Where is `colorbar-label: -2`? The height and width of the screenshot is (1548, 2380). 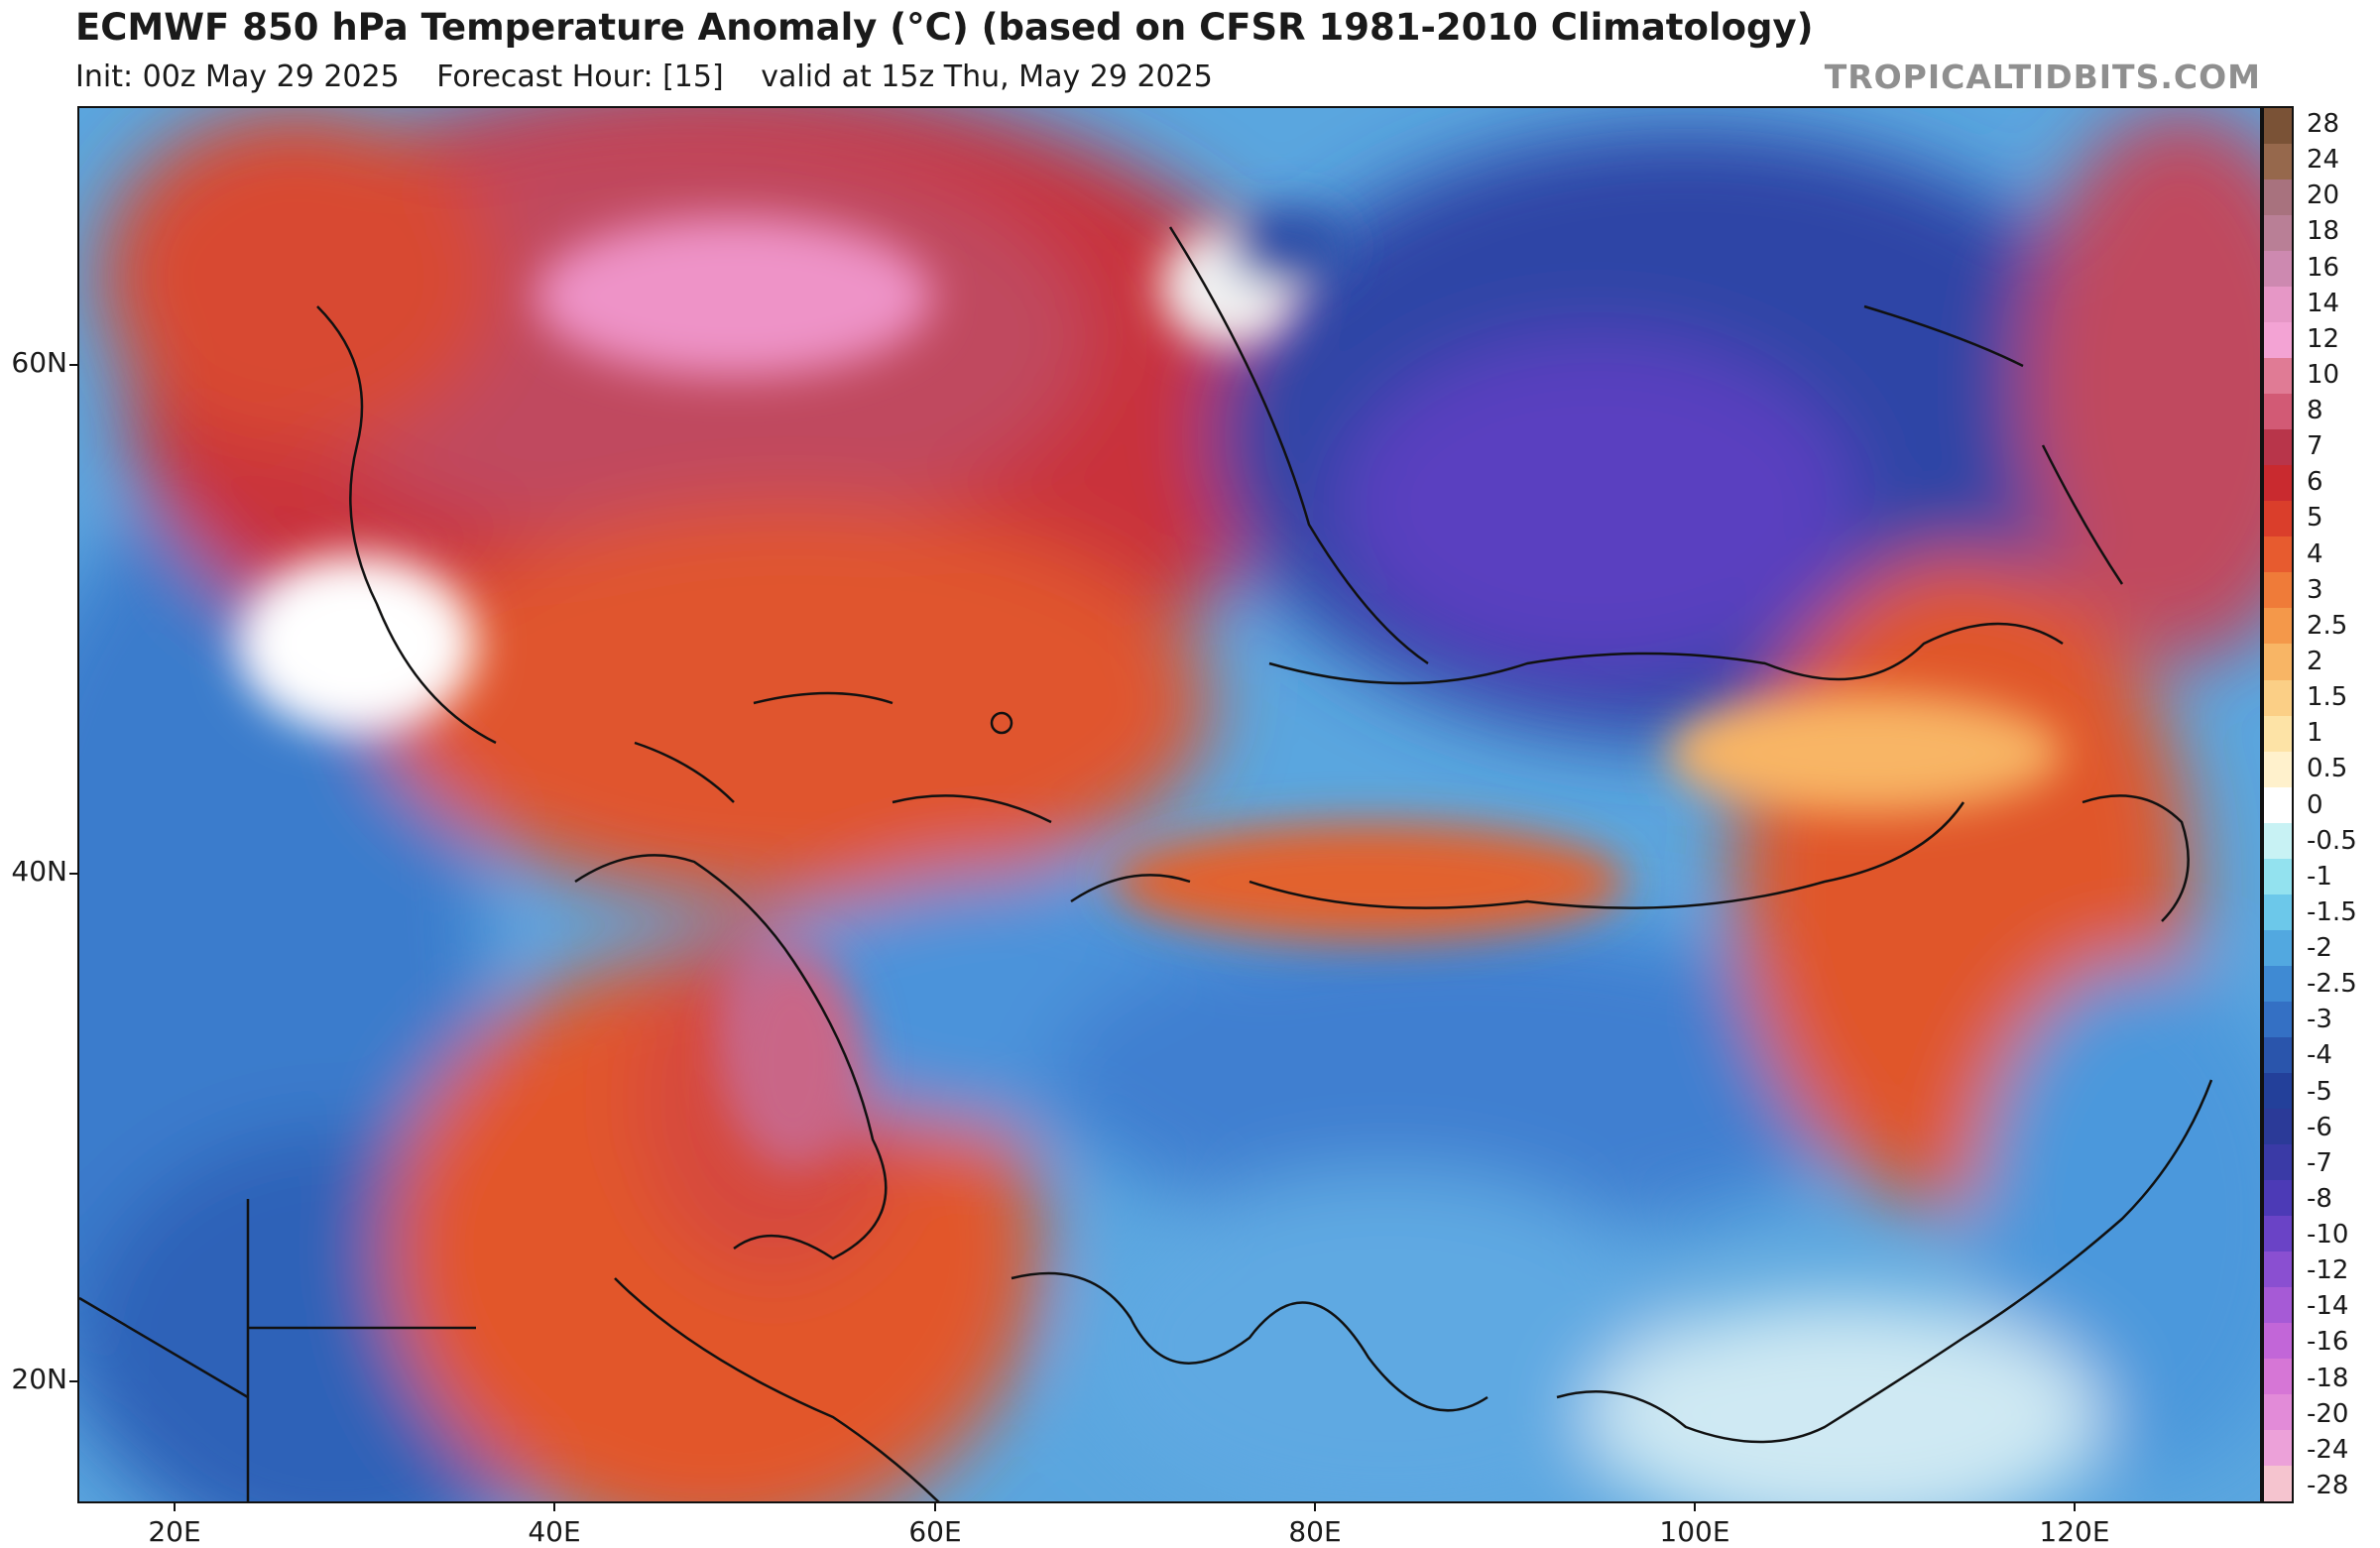
colorbar-label: -2 is located at coordinates (2319, 948).